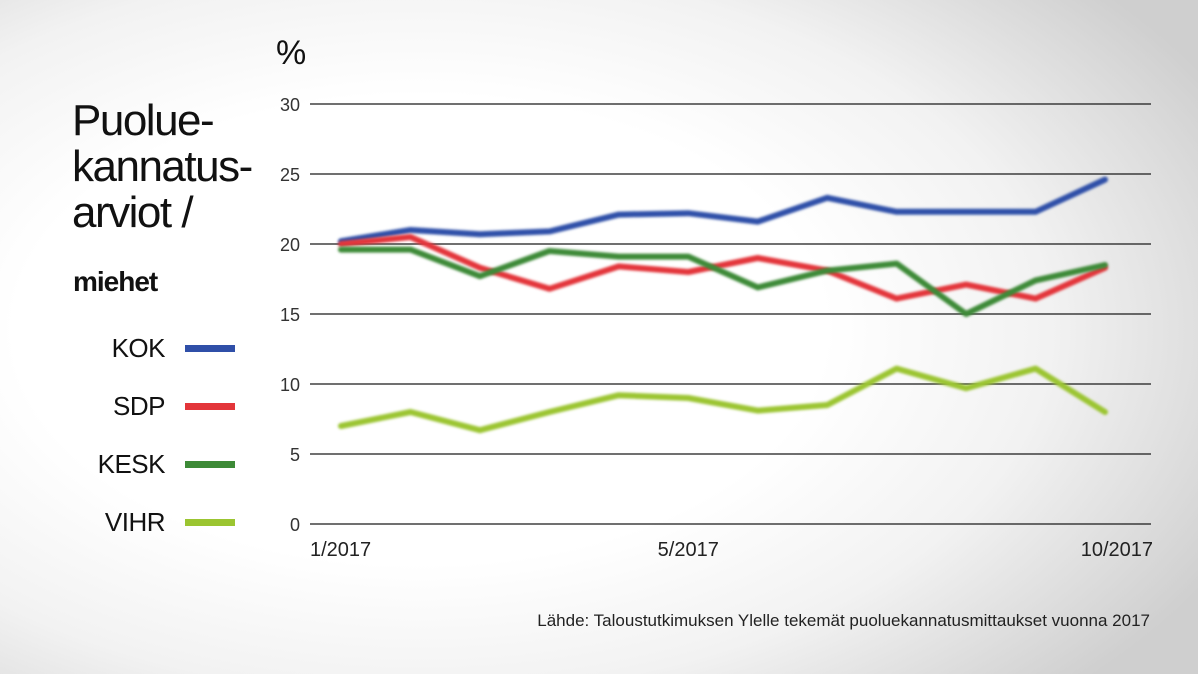 This screenshot has width=1198, height=674. Describe the element at coordinates (133, 212) in the screenshot. I see `title-line-3: arviot /` at that location.